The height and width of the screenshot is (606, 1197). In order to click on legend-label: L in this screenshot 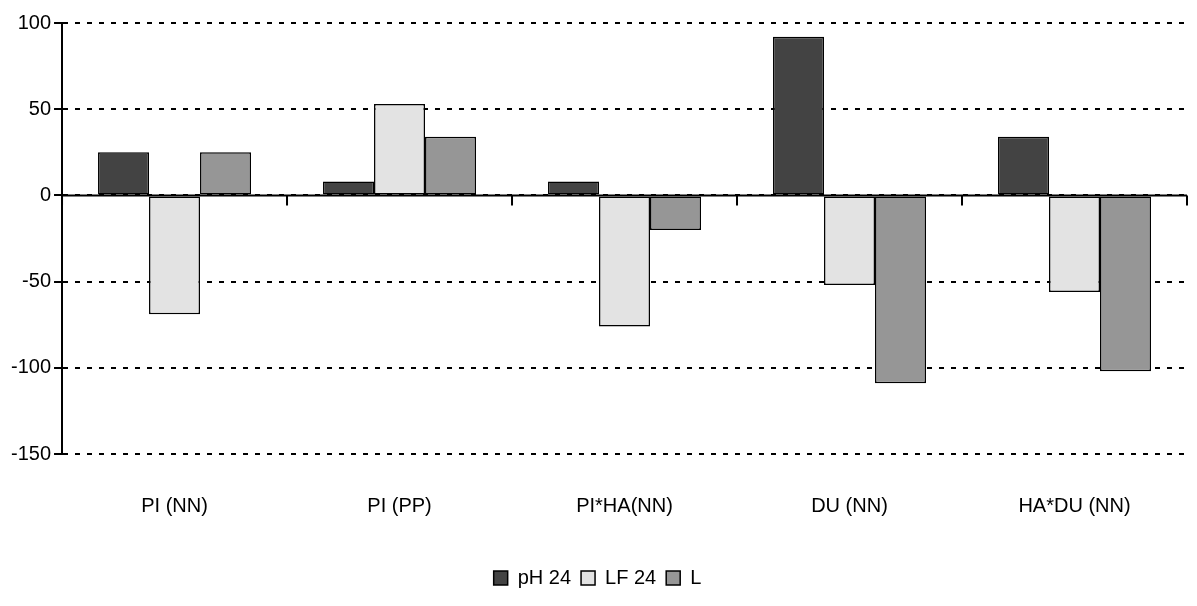, I will do `click(696, 576)`.